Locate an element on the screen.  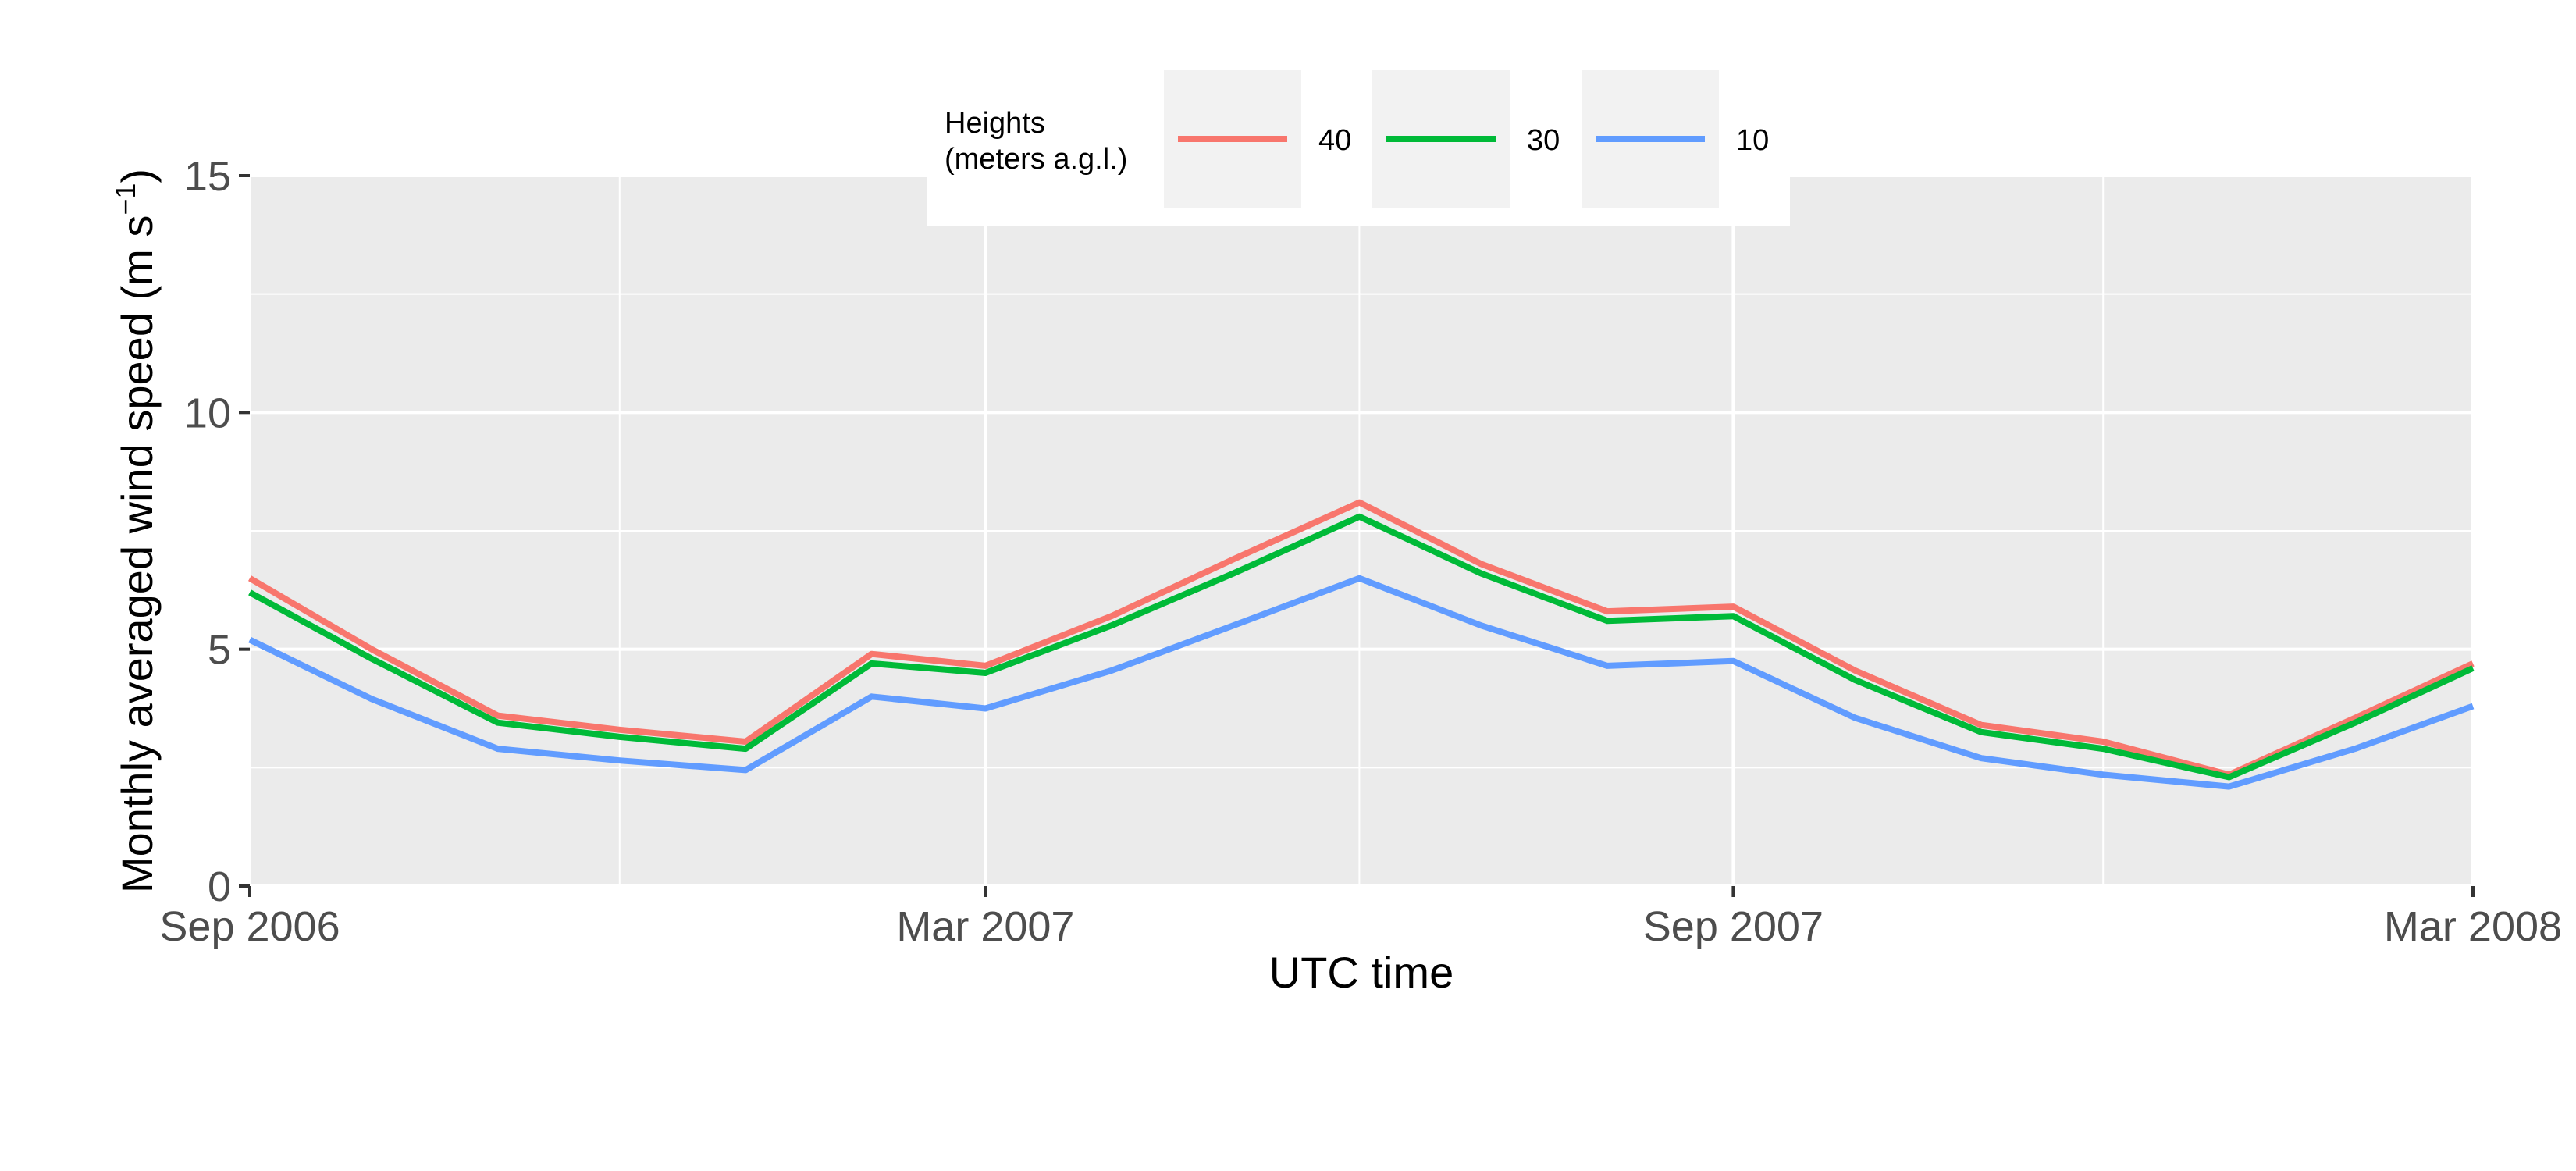
y-tick-label: 5 is located at coordinates (220, 650).